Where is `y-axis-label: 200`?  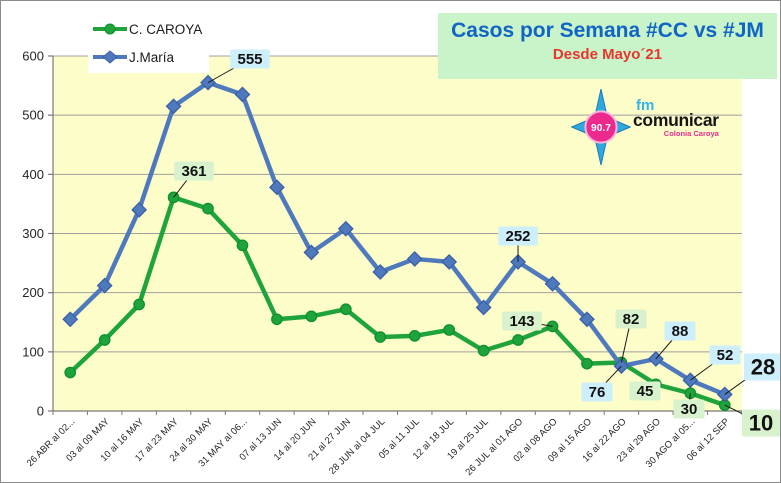 y-axis-label: 200 is located at coordinates (33, 292).